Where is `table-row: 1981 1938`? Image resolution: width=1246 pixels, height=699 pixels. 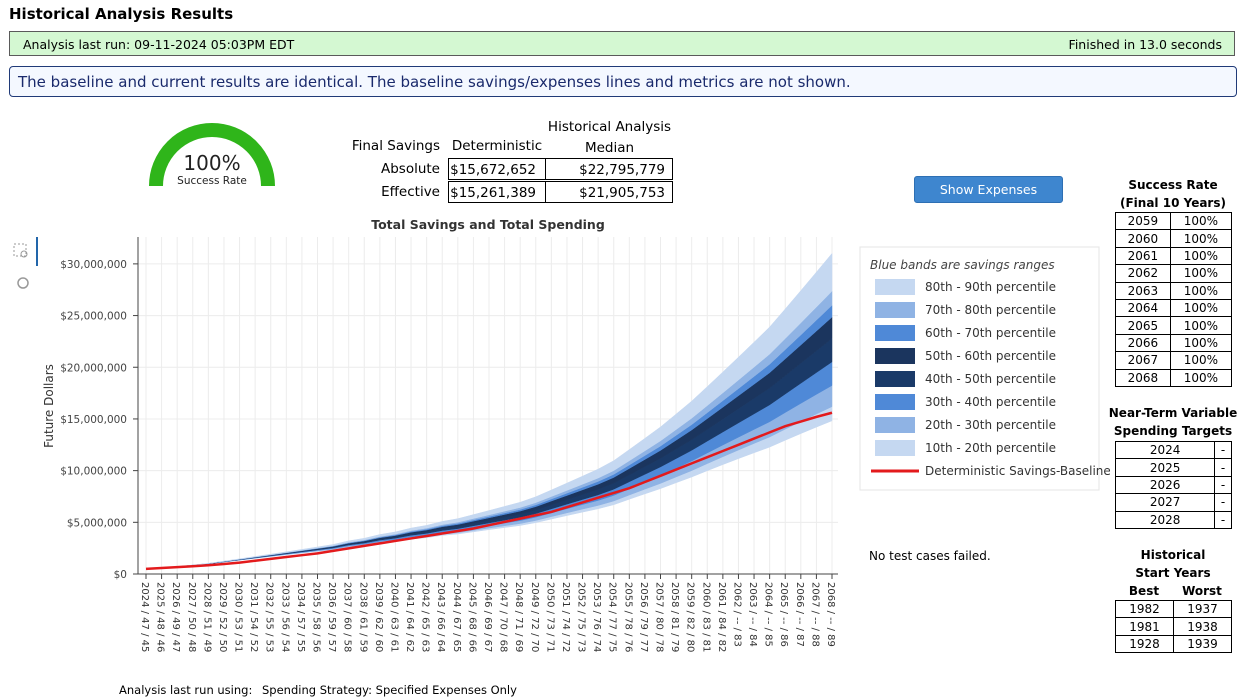 table-row: 1981 1938 is located at coordinates (1173, 626).